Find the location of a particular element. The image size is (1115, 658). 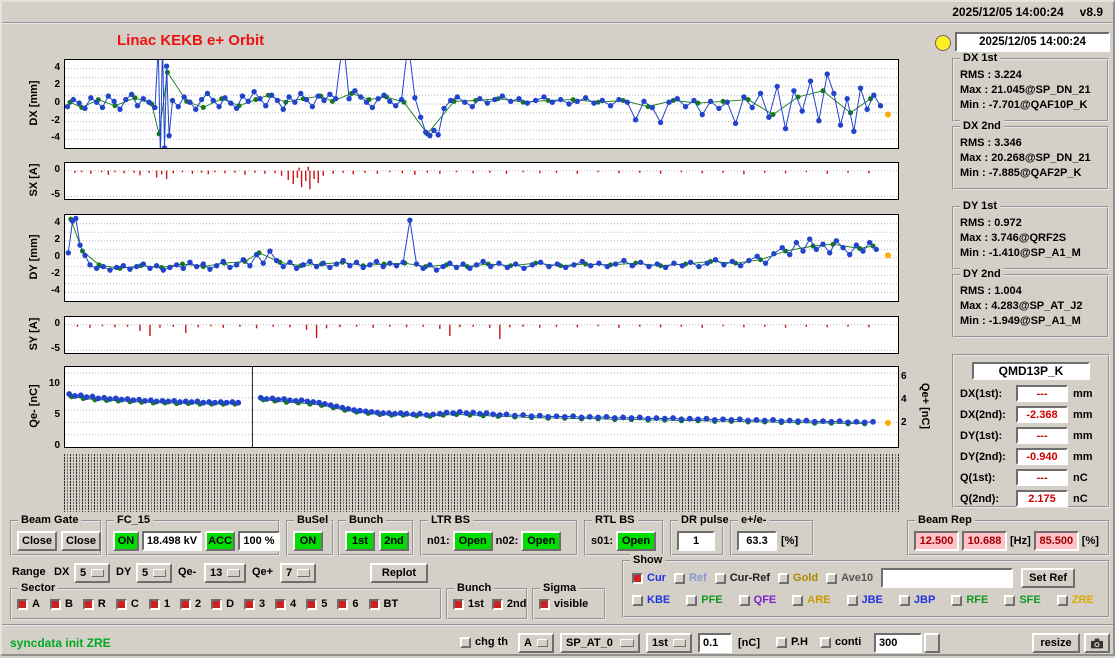

beam-gate-close-button-1: Close is located at coordinates (37, 541).